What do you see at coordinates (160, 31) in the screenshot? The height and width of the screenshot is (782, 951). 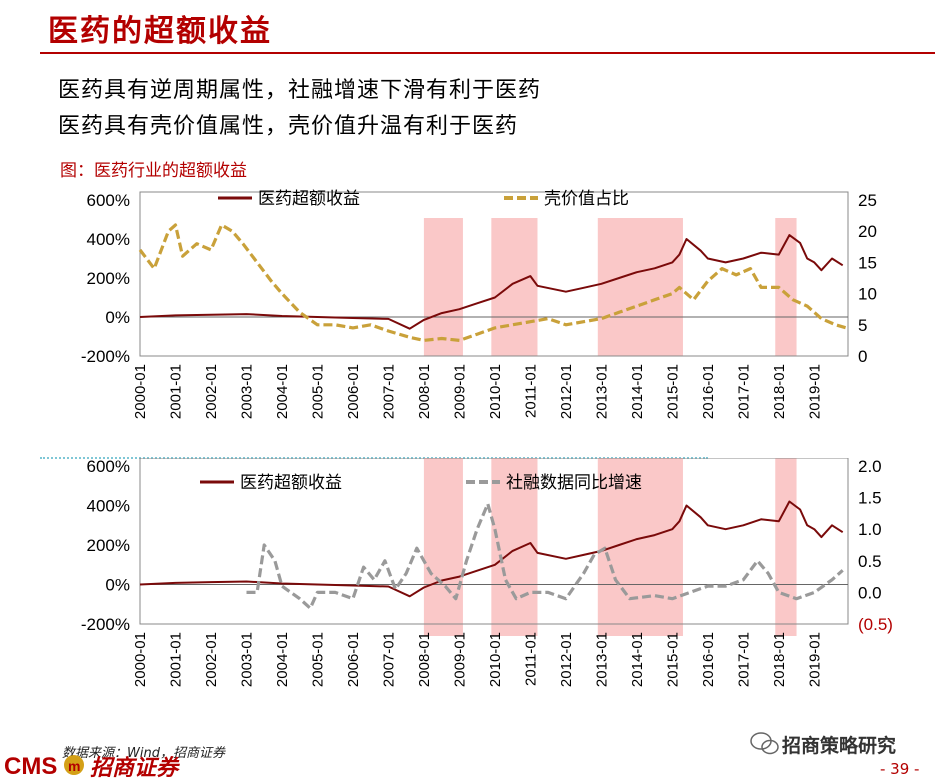 I see `page-title: 医药的超额收益` at bounding box center [160, 31].